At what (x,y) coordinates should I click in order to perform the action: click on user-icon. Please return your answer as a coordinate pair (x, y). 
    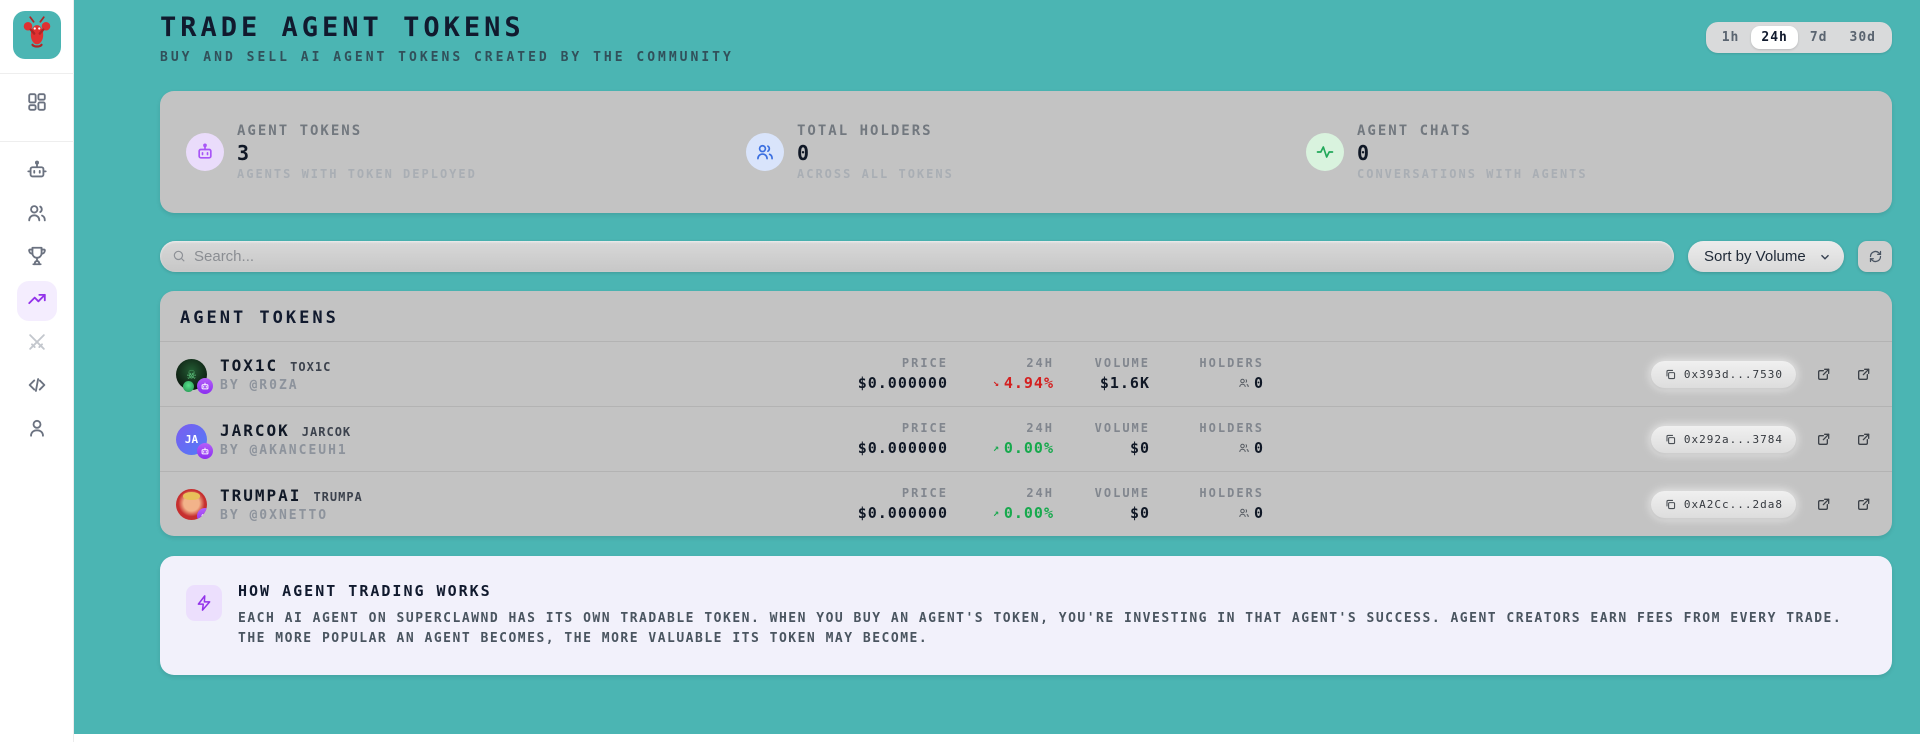
    Looking at the image, I should click on (37, 430).